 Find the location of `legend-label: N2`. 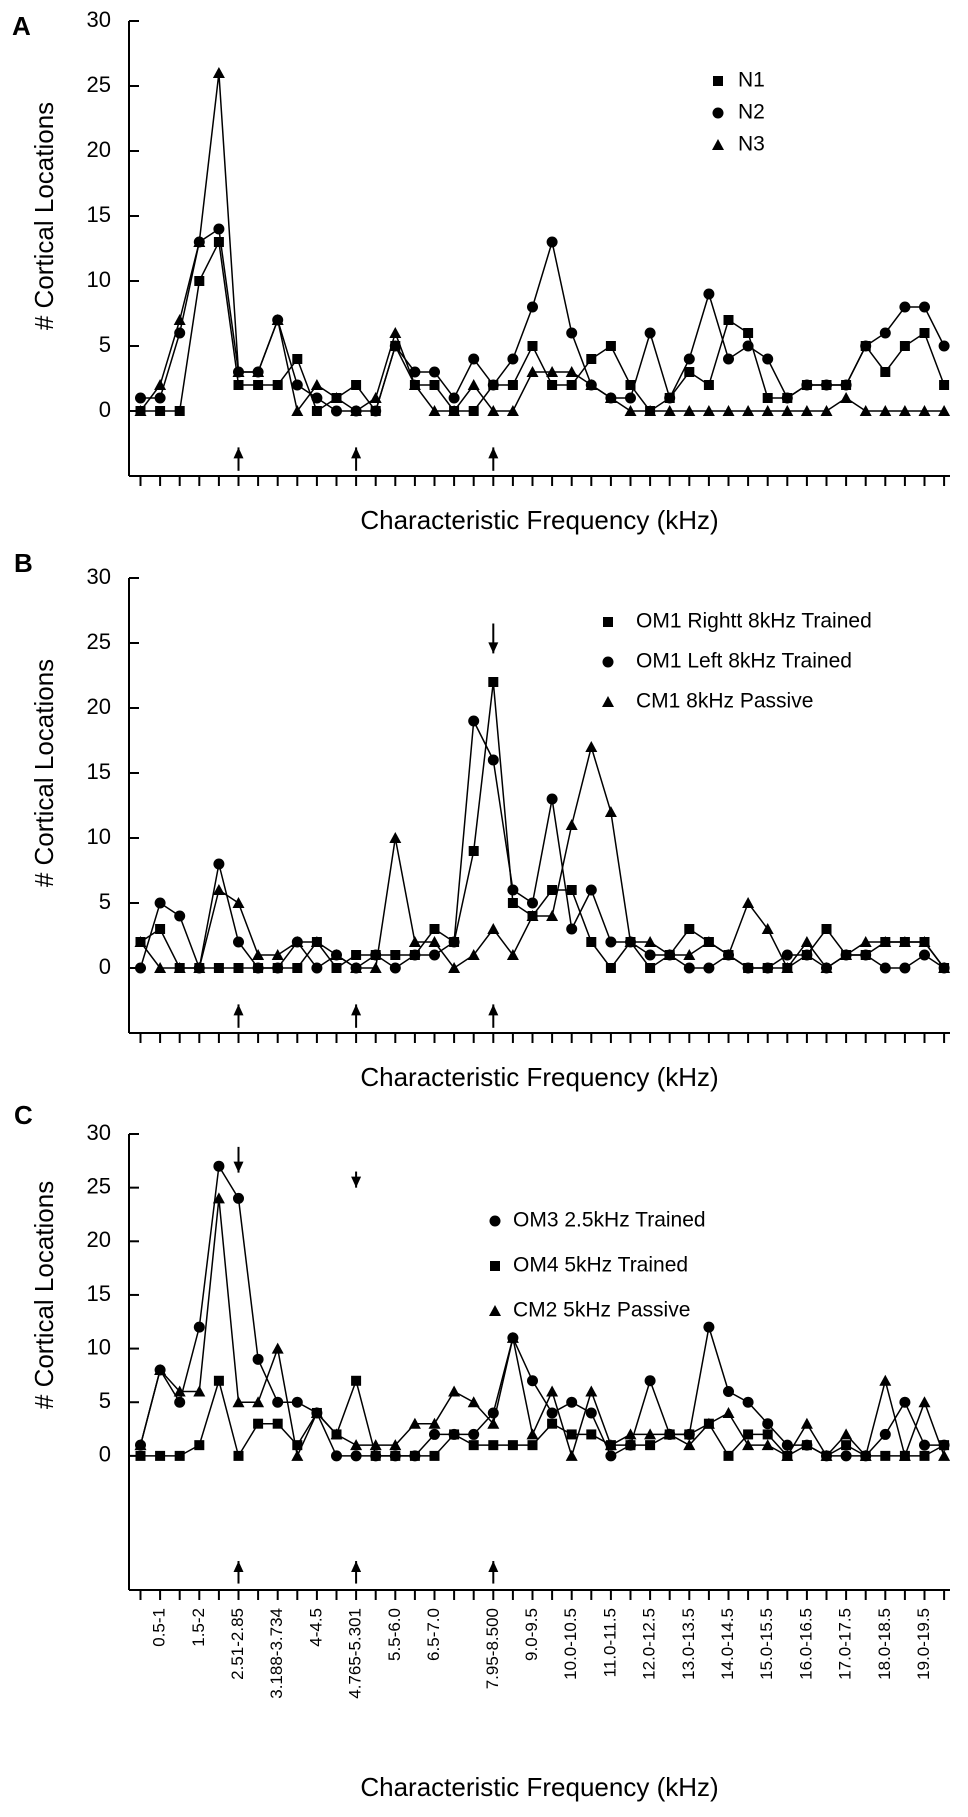

legend-label: N2 is located at coordinates (751, 112).